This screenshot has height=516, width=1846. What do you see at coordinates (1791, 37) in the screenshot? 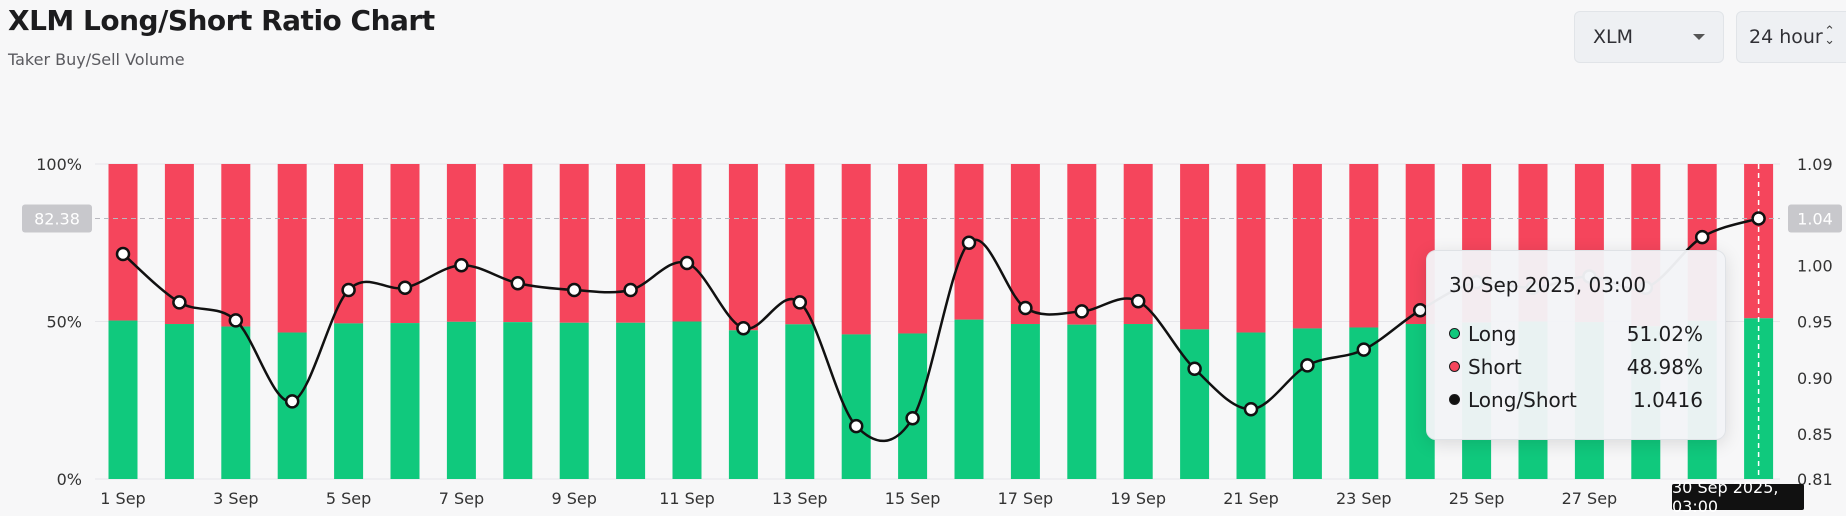
I see `period-select: 24 hour ⌃ ⌄` at bounding box center [1791, 37].